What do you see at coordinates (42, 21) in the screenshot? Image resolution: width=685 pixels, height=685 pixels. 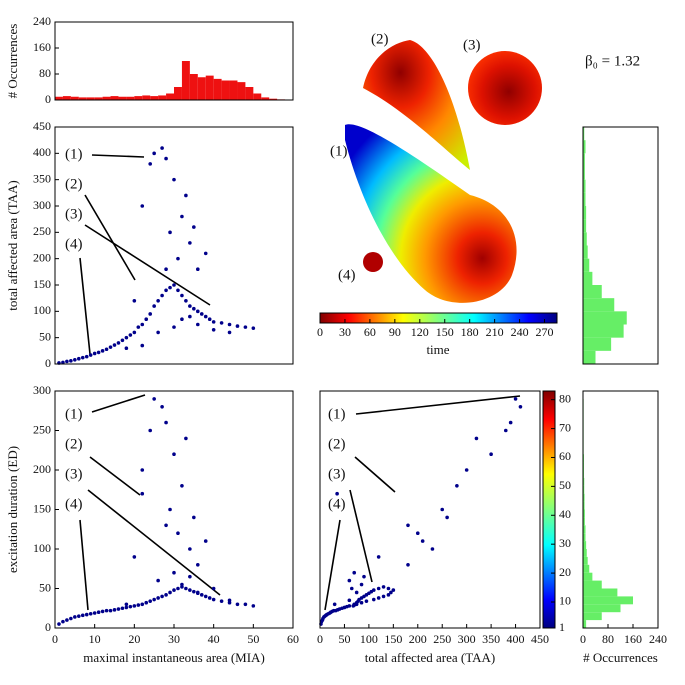 I see `y-tick-label: 240` at bounding box center [42, 21].